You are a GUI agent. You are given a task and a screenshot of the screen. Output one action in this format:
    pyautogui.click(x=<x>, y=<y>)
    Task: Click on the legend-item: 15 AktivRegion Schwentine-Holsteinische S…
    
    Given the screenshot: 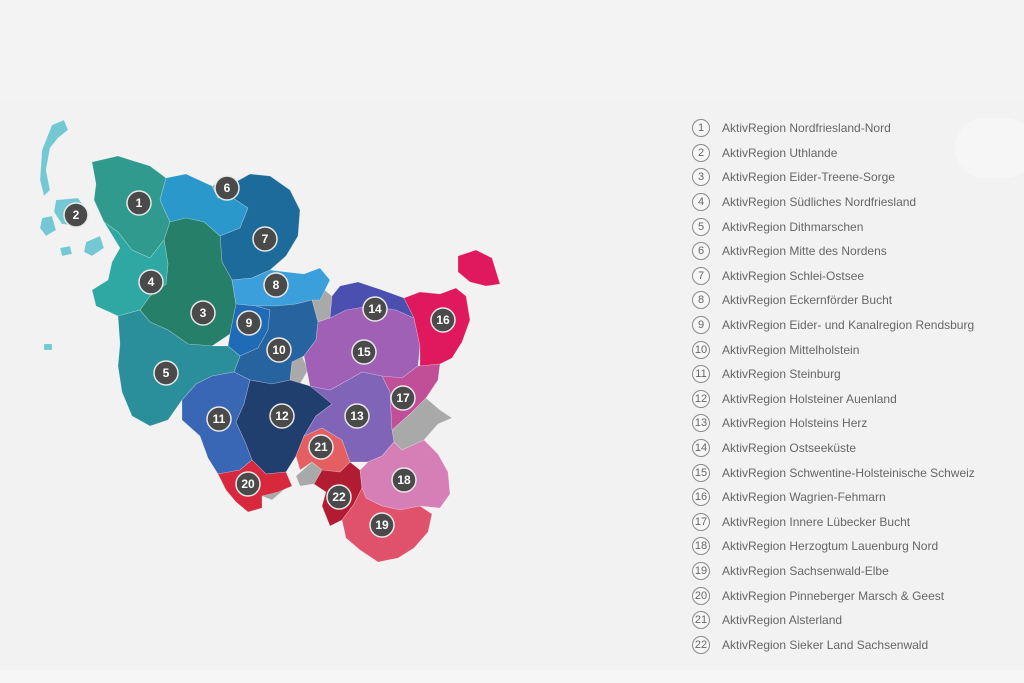 What is the action you would take?
    pyautogui.click(x=833, y=472)
    